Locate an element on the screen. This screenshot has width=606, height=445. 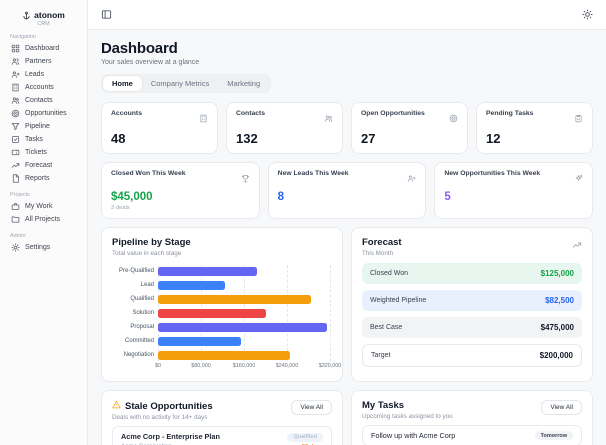
stale-view-all-button: View All is located at coordinates (311, 407).